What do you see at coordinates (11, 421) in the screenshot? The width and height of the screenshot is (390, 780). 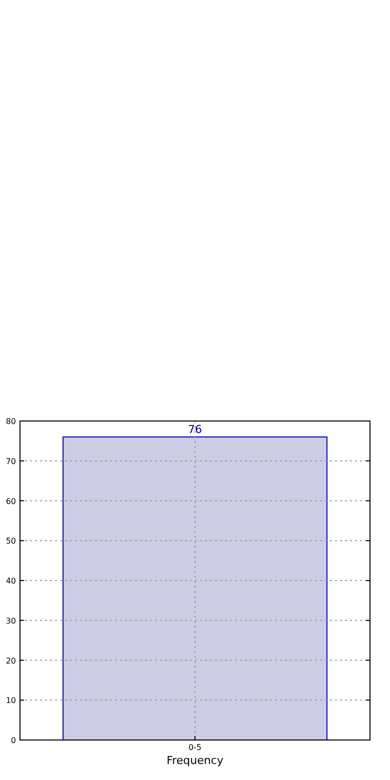 I see `y-tick-label: 80` at bounding box center [11, 421].